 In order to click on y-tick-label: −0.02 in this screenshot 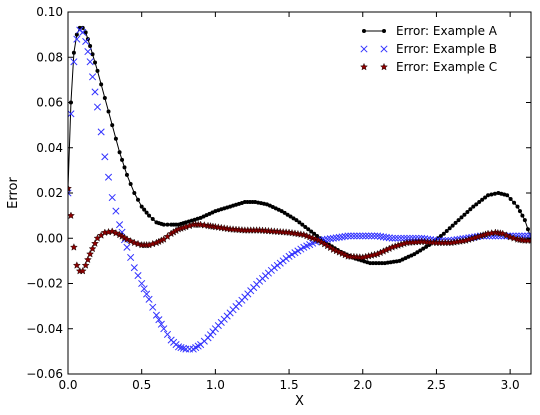, I will do `click(44, 284)`.